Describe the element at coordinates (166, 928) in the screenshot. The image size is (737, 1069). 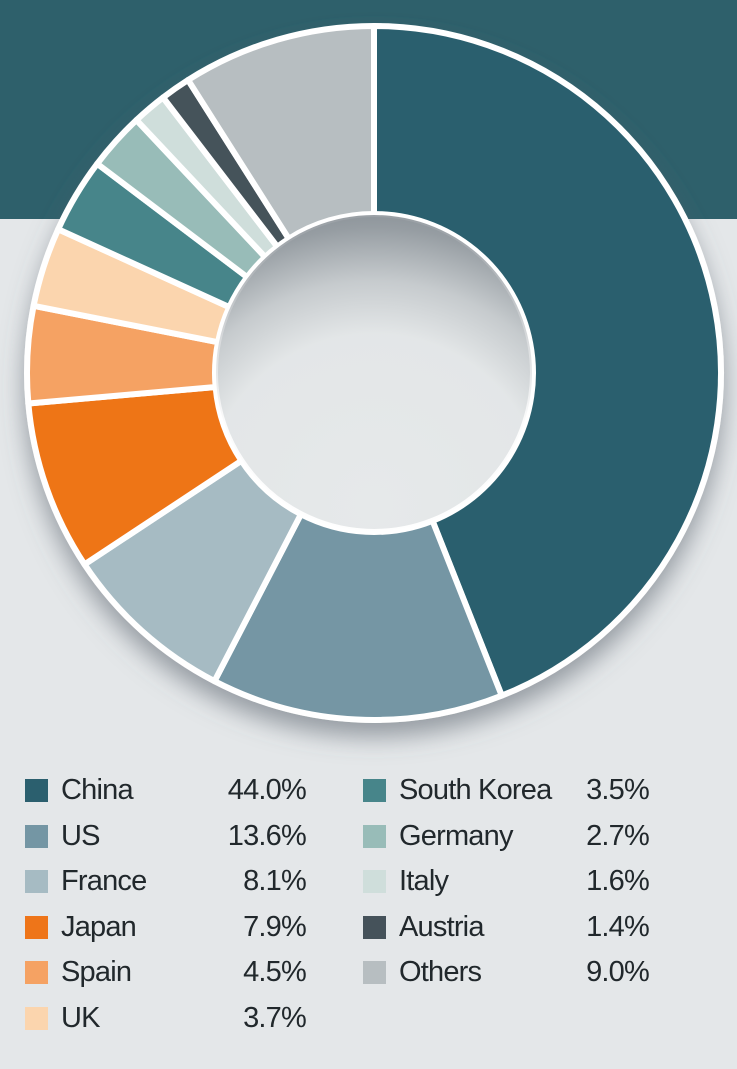
I see `legend-item-japan: Japan 7.9%` at that location.